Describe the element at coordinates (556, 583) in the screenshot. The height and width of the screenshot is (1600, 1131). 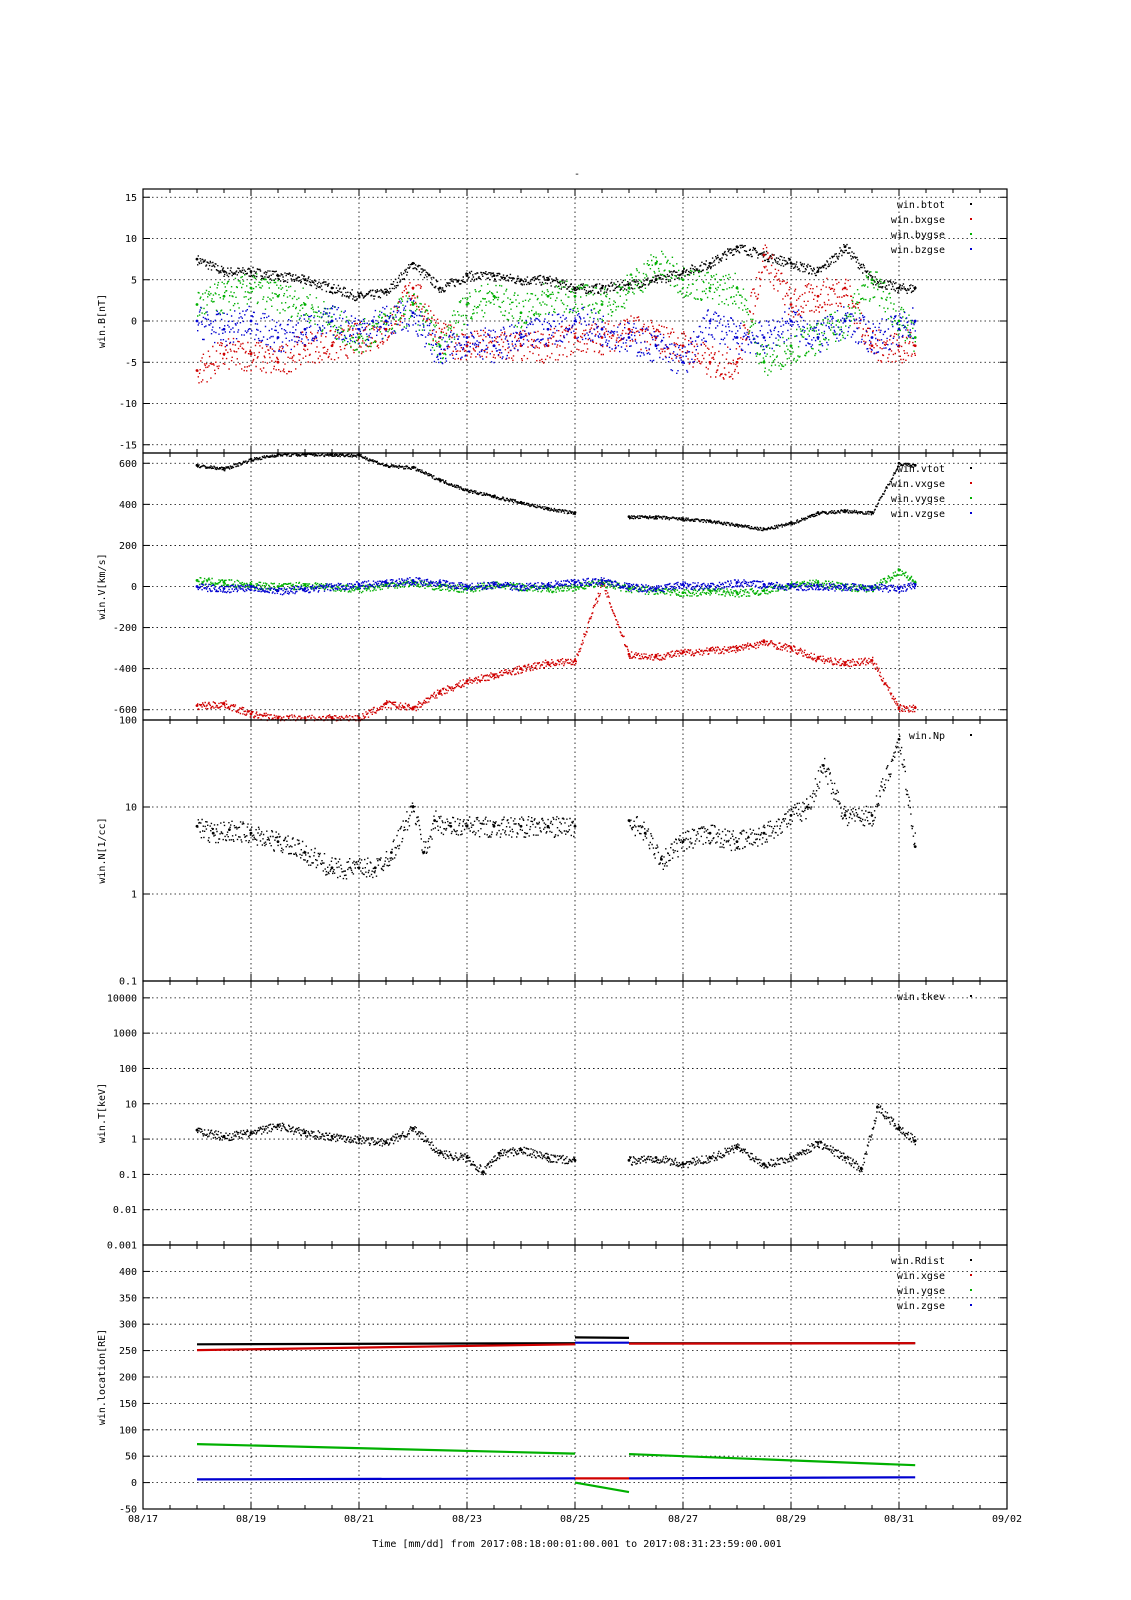
I see `series-win-vygse` at that location.